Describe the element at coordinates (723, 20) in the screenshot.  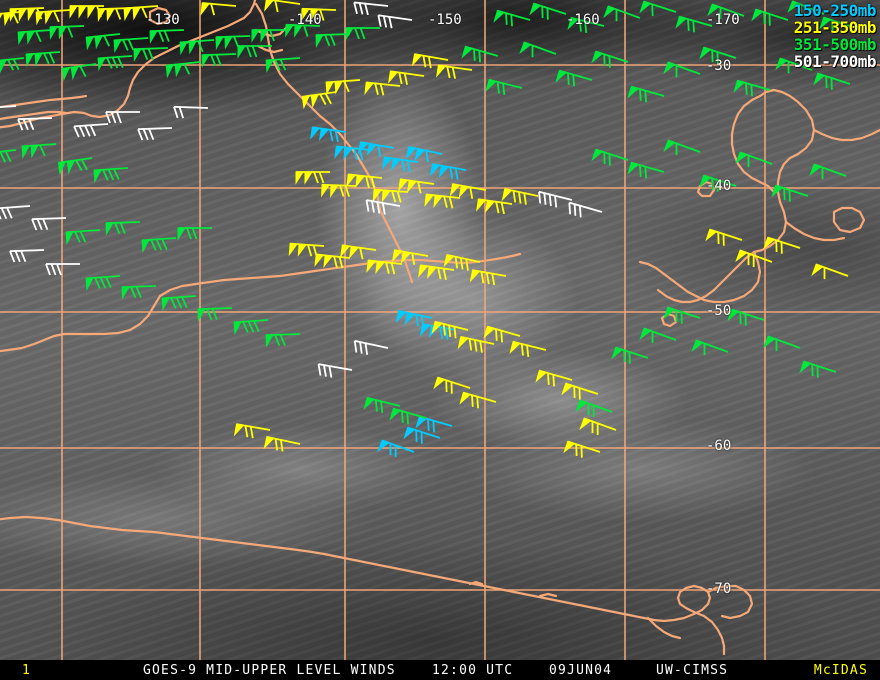
I see `longitude-label: -170` at that location.